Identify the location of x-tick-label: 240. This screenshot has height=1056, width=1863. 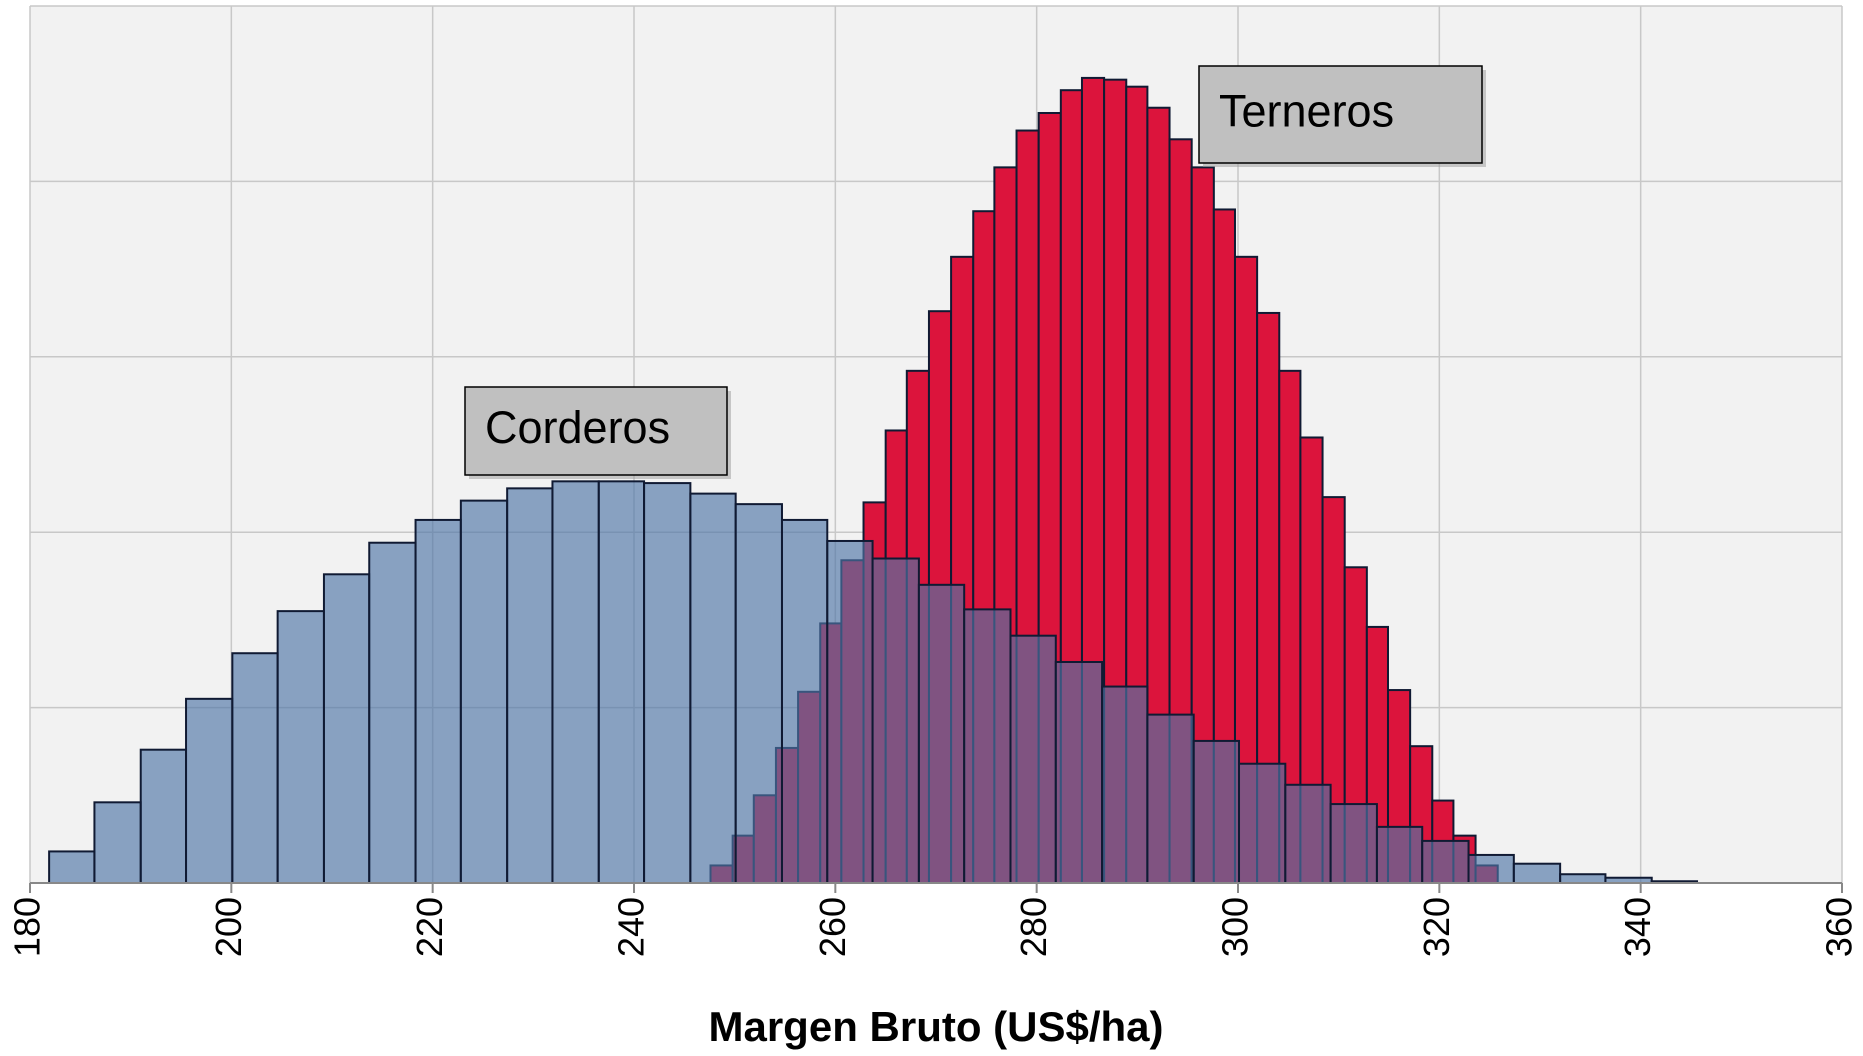
(631, 927).